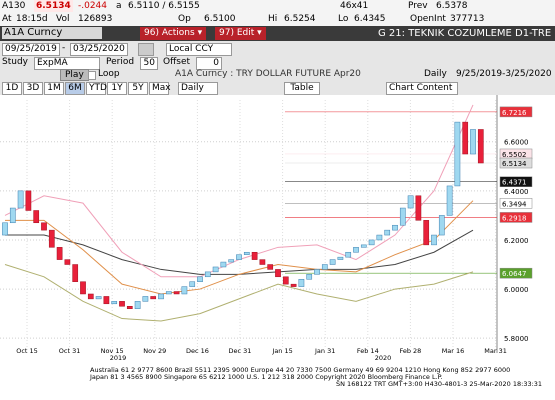 This screenshot has width=555, height=400. What do you see at coordinates (33, 88) in the screenshot?
I see `range-tab: 3D` at bounding box center [33, 88].